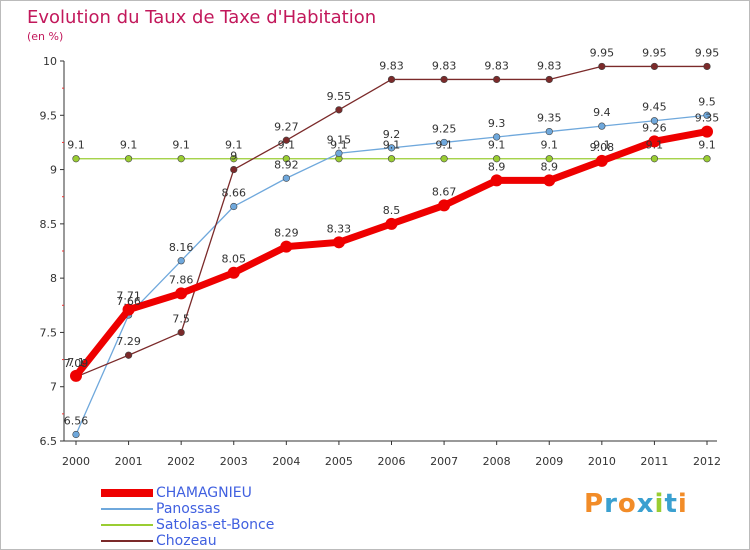 This screenshot has height=550, width=750. I want to click on data-label: 7.1, so click(76, 362).